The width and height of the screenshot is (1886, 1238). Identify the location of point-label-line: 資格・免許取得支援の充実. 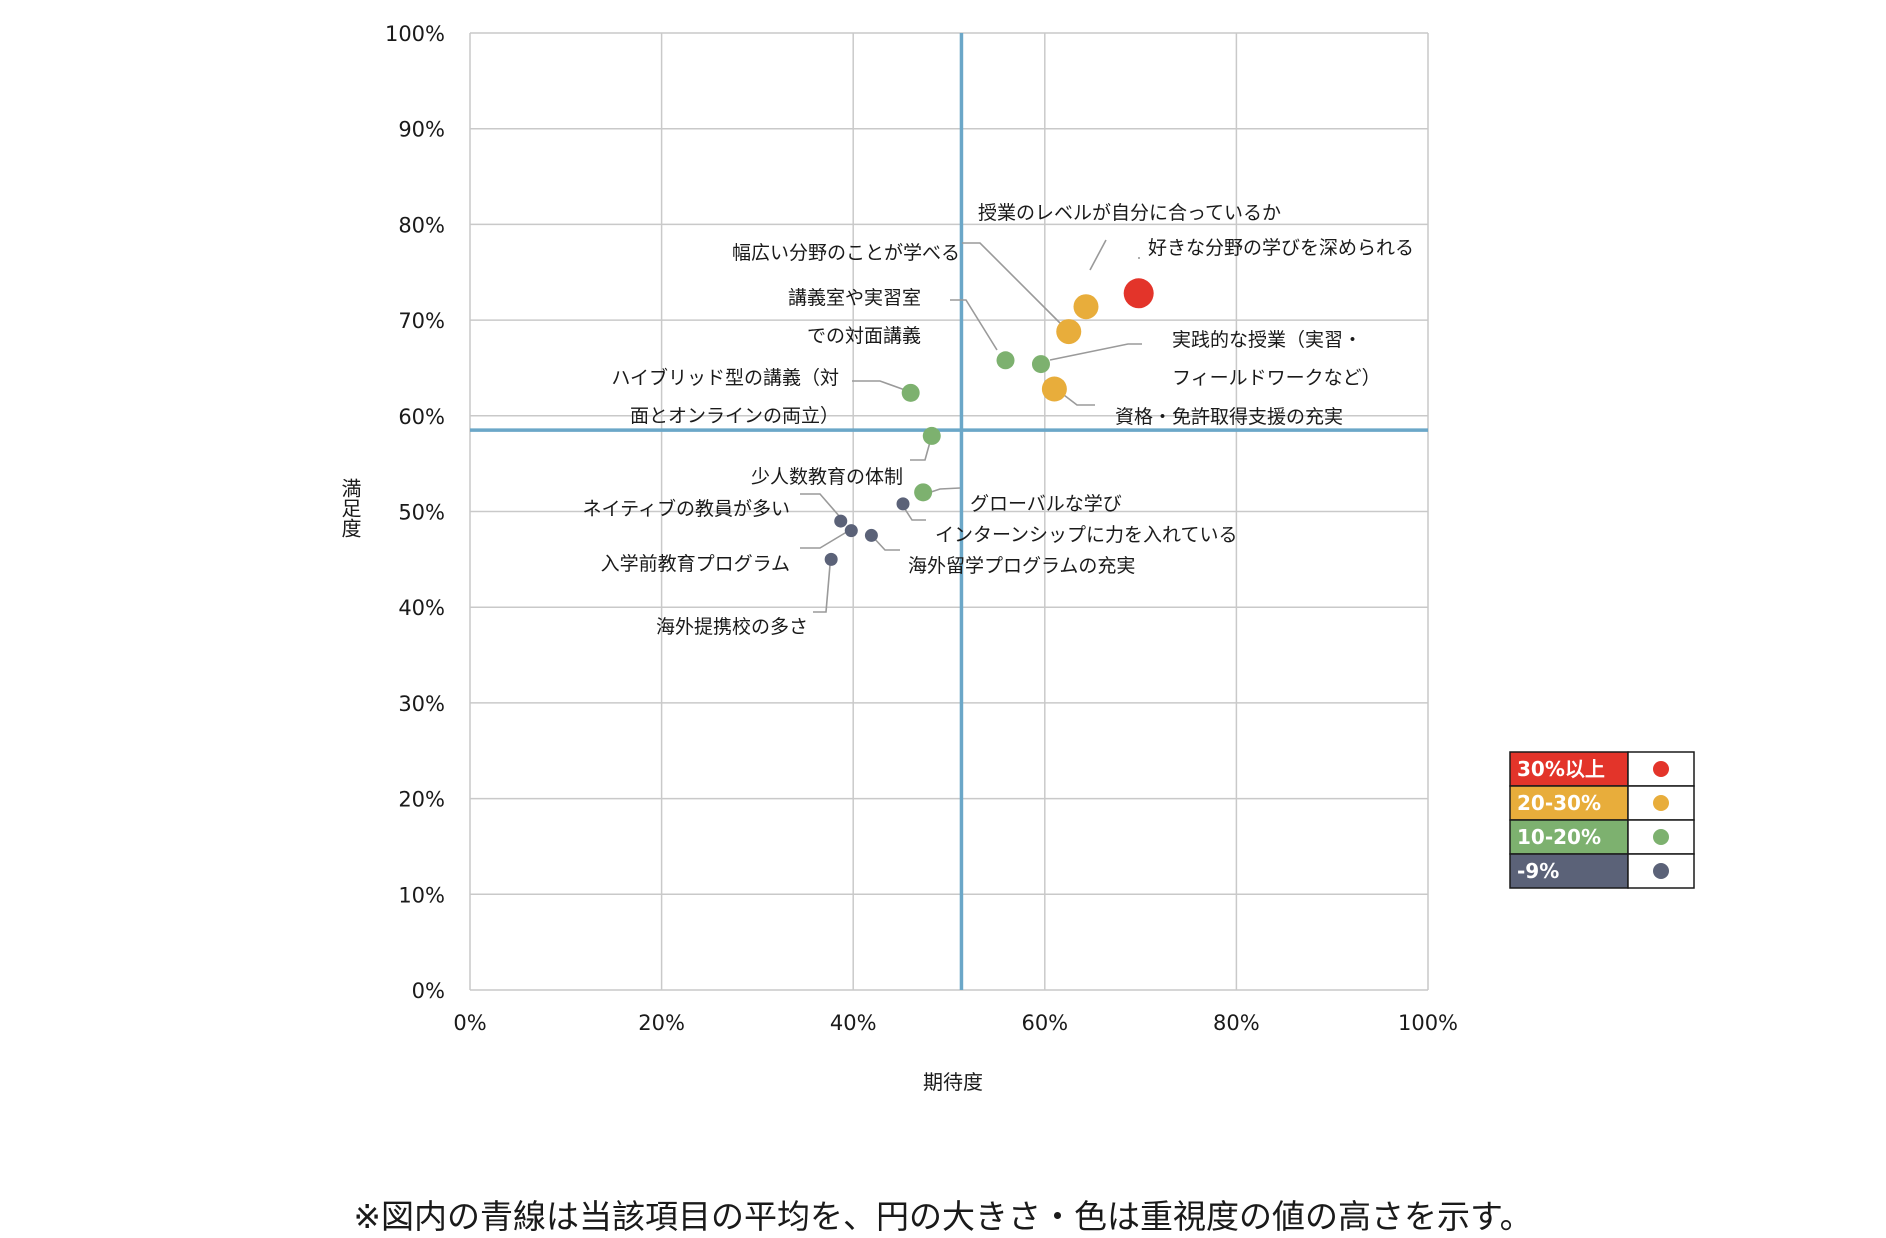
(1229, 417).